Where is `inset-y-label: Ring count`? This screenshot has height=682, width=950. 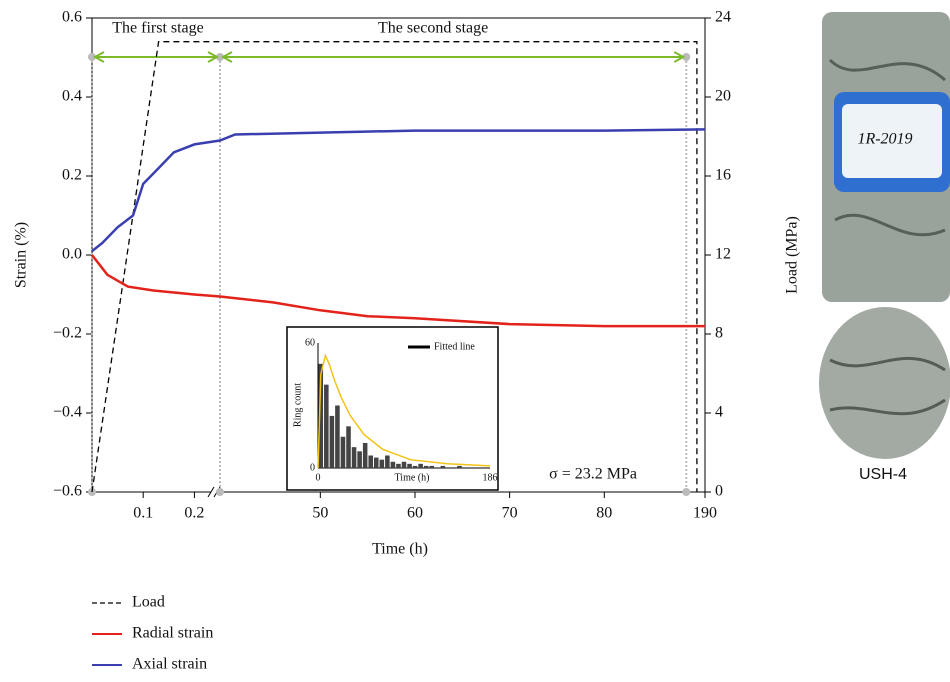
inset-y-label: Ring count is located at coordinates (297, 405).